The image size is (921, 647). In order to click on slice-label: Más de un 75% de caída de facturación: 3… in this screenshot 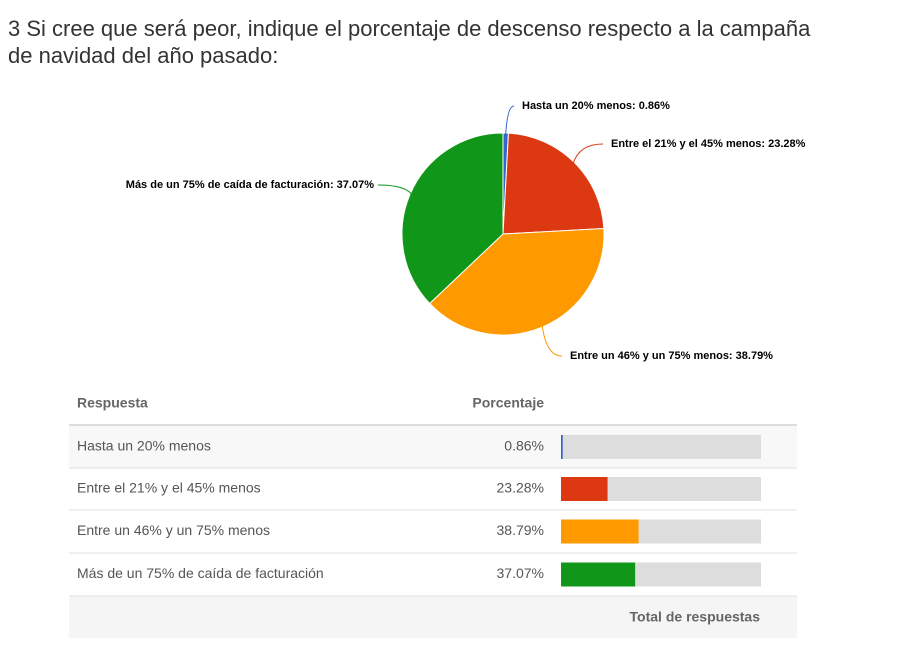, I will do `click(250, 185)`.